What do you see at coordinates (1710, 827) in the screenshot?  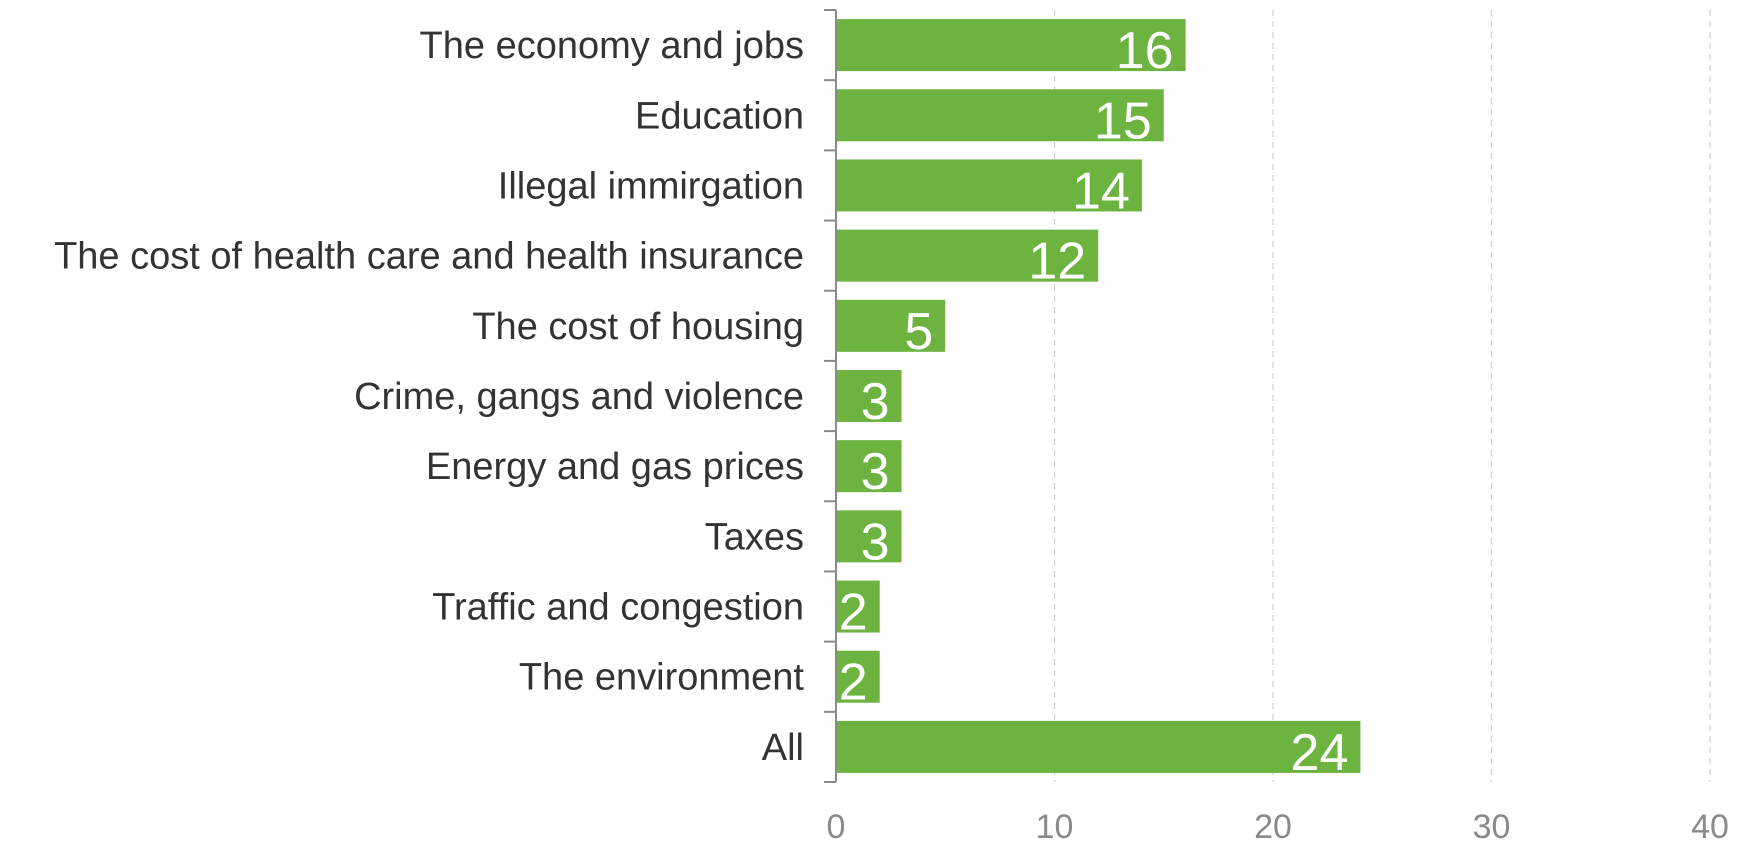 I see `x-tick-label: 40` at bounding box center [1710, 827].